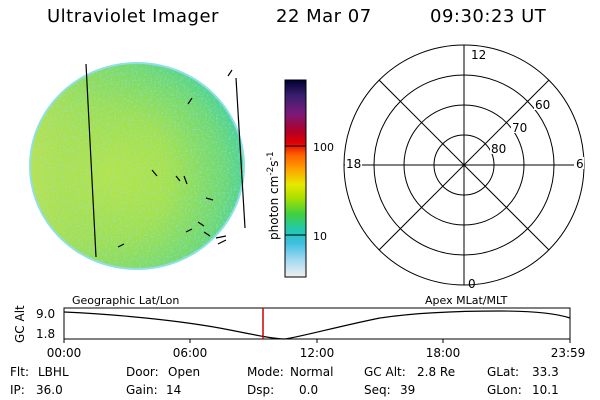 This screenshot has height=400, width=600. I want to click on mlt-label-0: 0, so click(472, 284).